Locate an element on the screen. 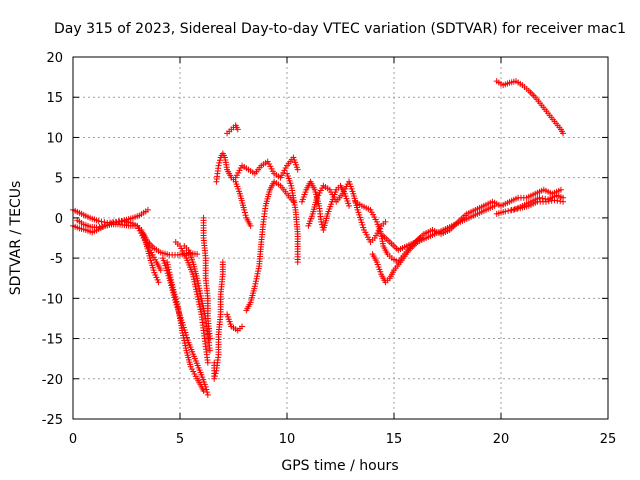  x-tick-label: 10 is located at coordinates (287, 439).